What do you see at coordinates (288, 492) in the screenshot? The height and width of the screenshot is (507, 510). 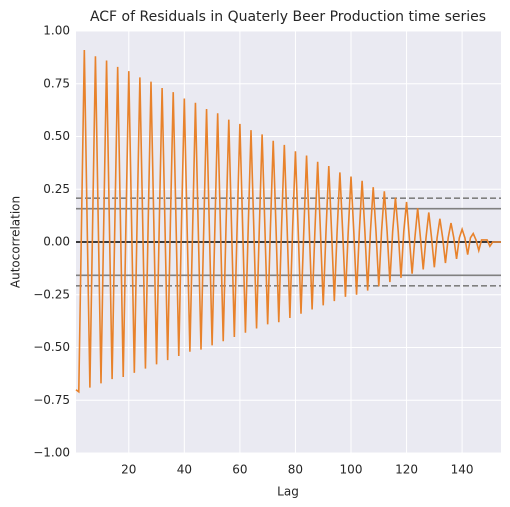 I see `x-axis-label: Lag` at bounding box center [288, 492].